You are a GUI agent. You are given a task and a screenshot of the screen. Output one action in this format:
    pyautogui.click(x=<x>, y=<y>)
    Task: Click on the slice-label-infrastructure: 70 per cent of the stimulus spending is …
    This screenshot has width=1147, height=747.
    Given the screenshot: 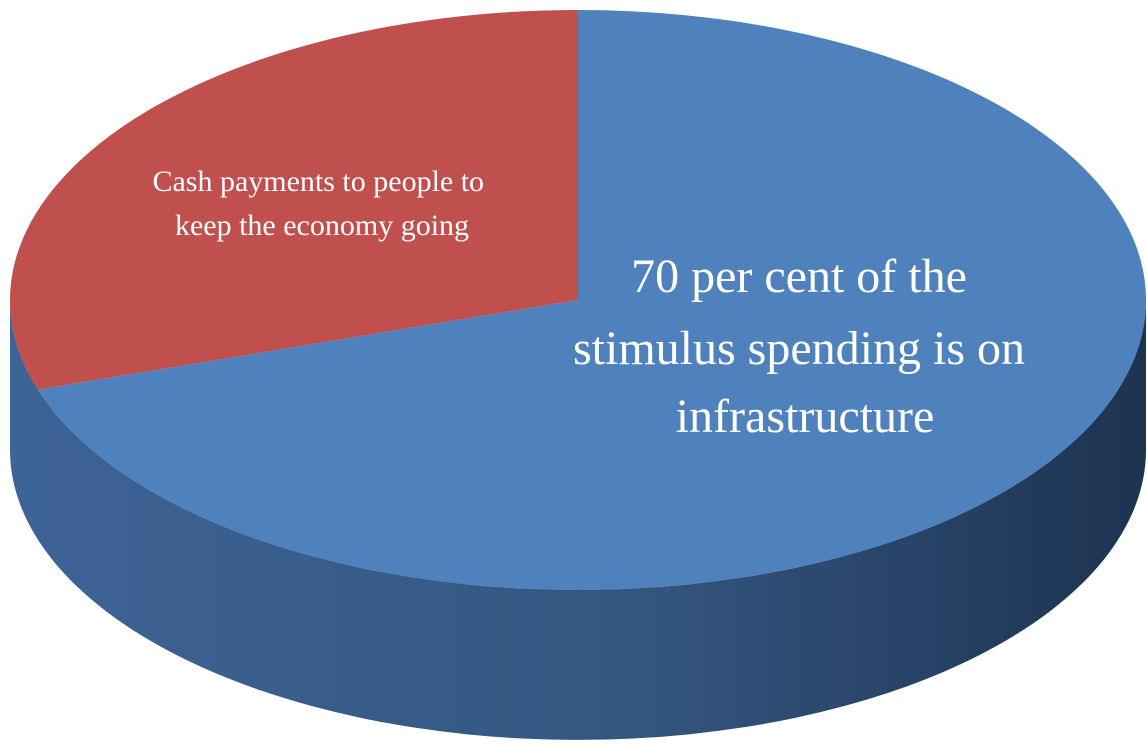 What is the action you would take?
    pyautogui.click(x=805, y=346)
    